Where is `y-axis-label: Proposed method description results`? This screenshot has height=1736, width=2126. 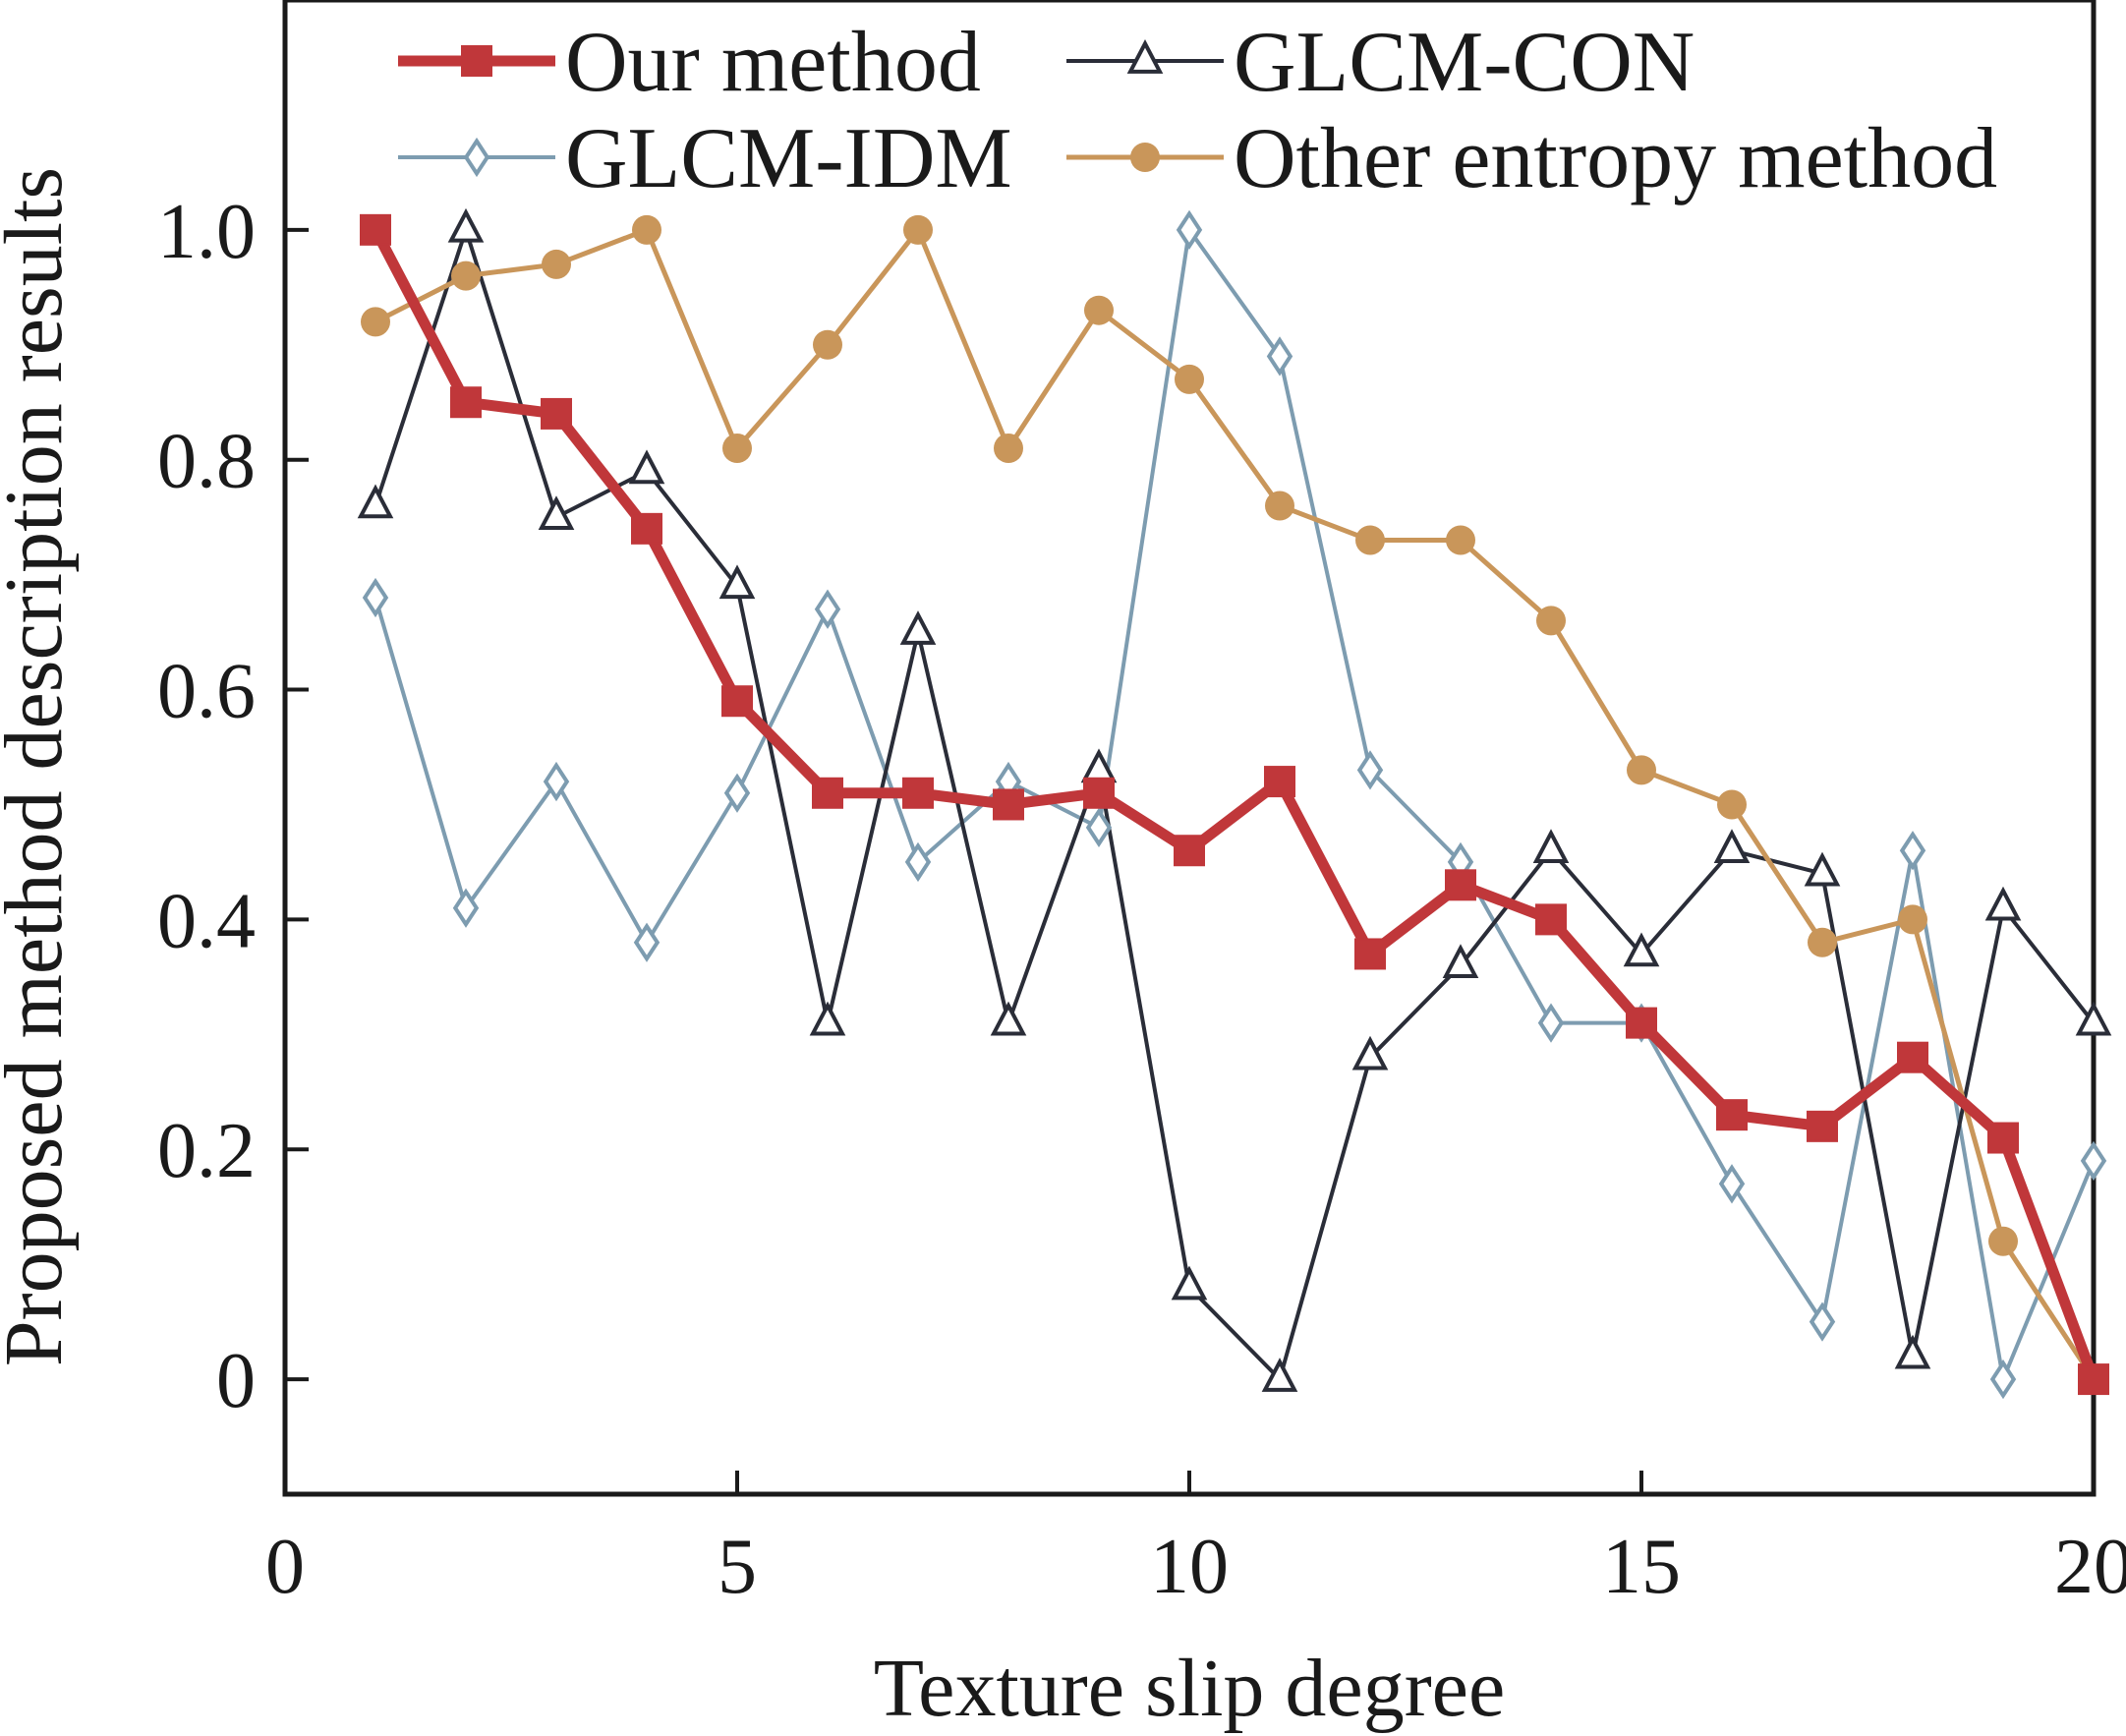 y-axis-label: Proposed method description results is located at coordinates (40, 766).